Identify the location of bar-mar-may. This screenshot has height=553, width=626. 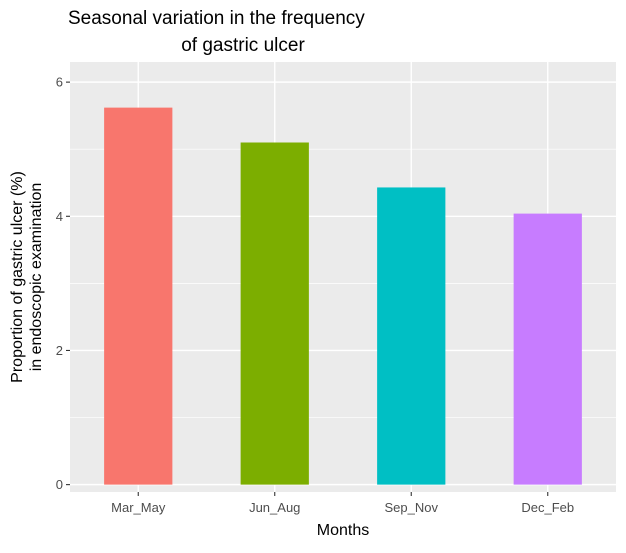
(138, 296).